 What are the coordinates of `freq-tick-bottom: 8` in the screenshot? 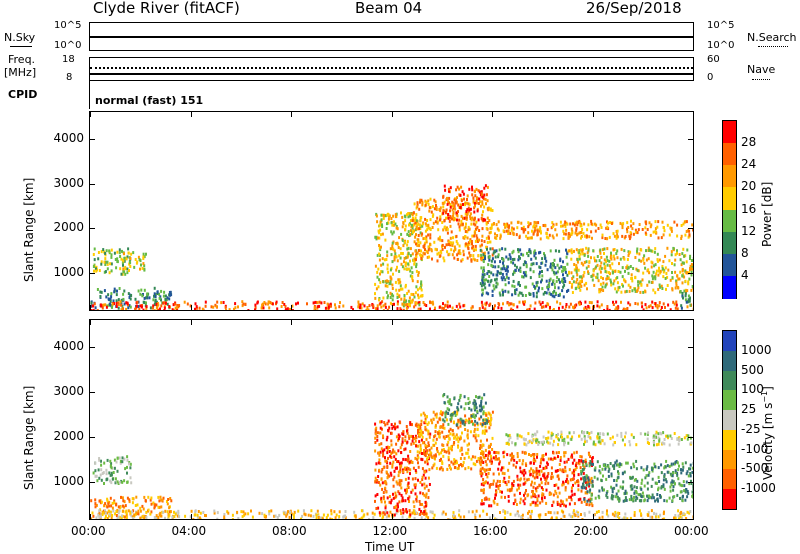 It's located at (69, 77).